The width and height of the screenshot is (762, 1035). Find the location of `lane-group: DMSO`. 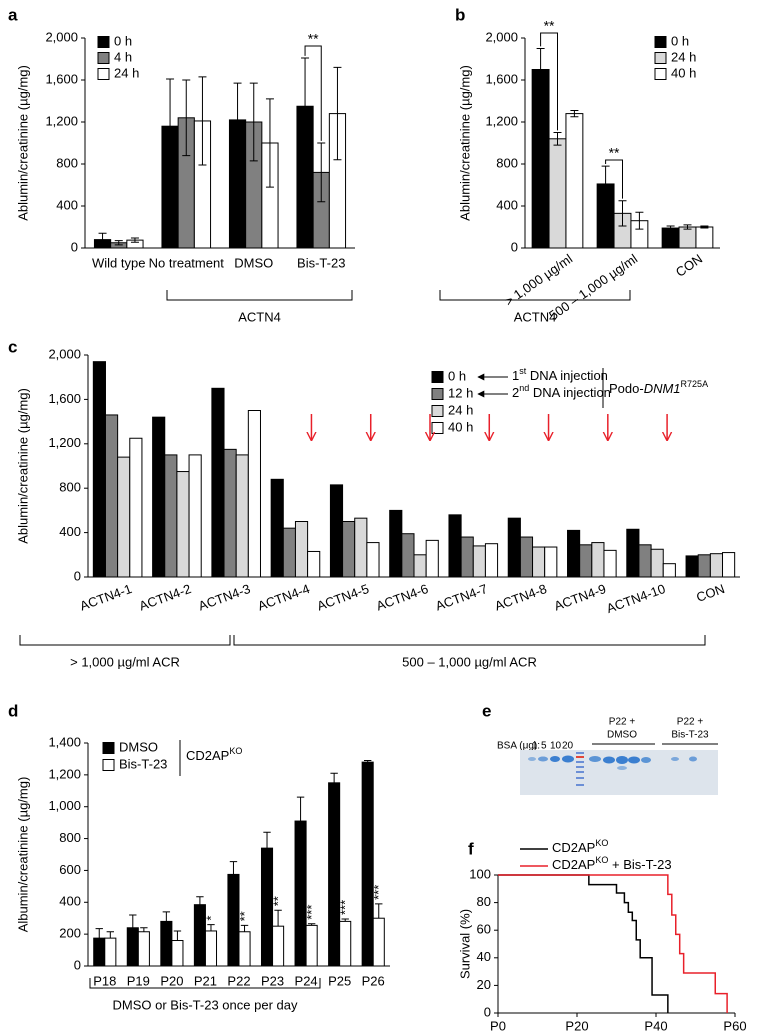

lane-group: DMSO is located at coordinates (622, 735).